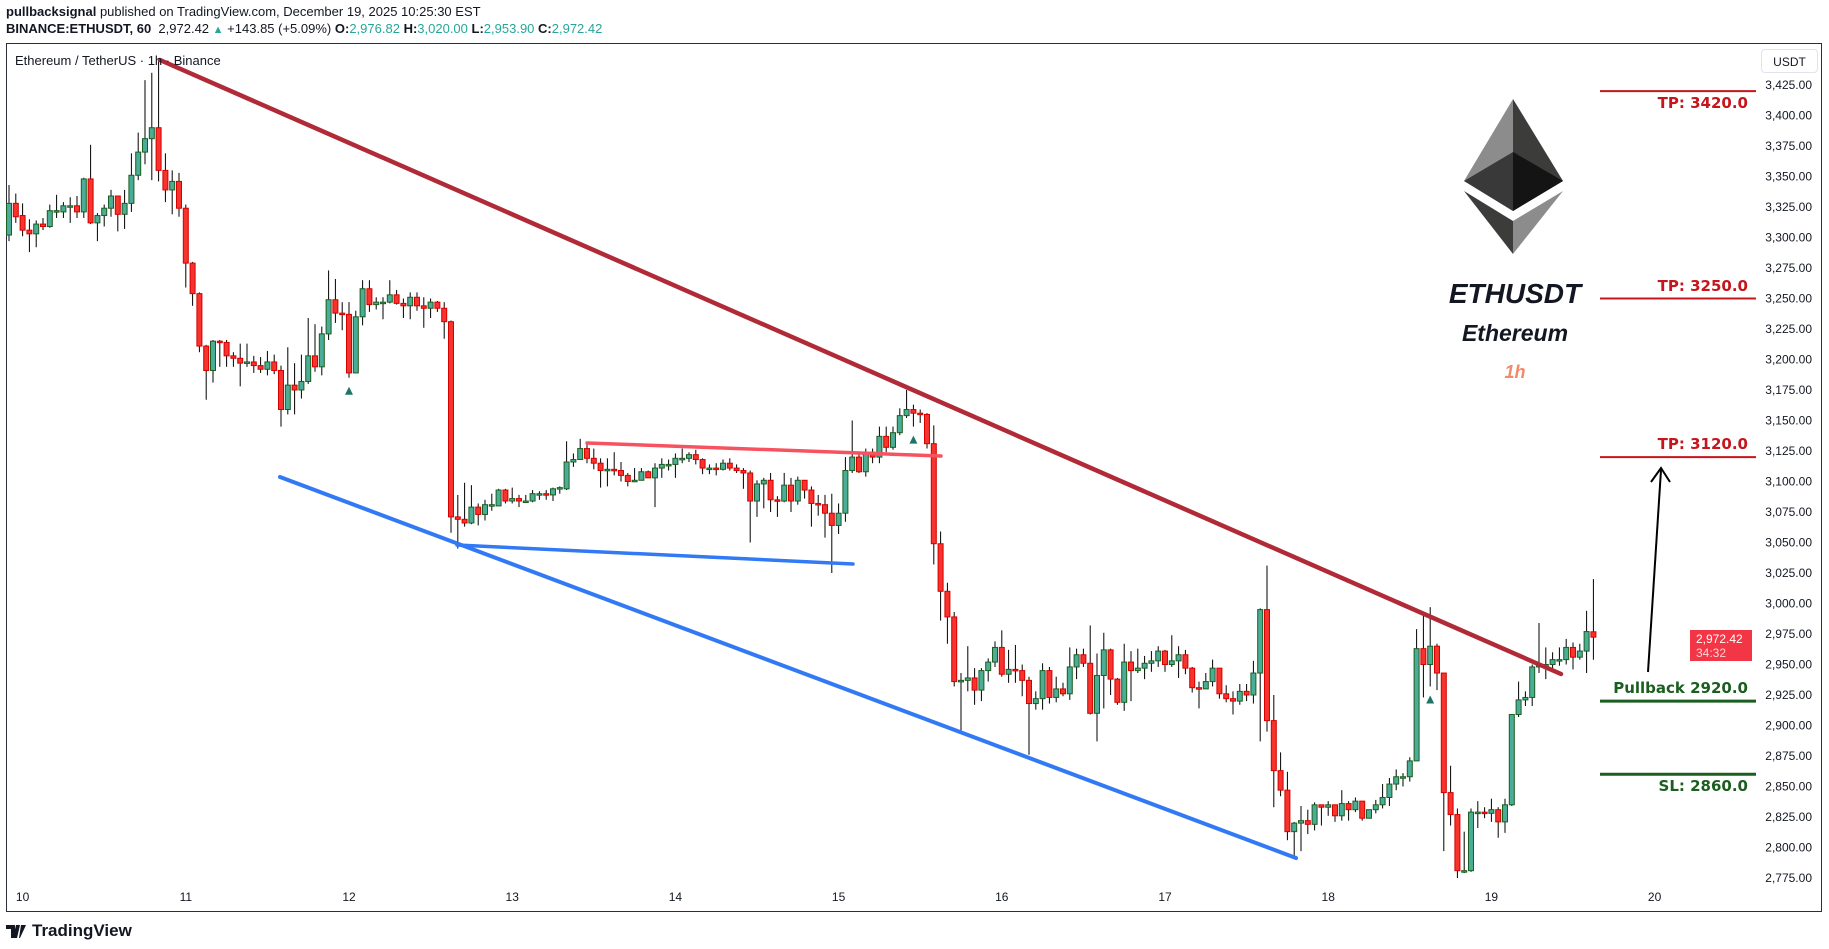 Image resolution: width=1829 pixels, height=949 pixels. What do you see at coordinates (1654, 571) in the screenshot?
I see `projection-arrow` at bounding box center [1654, 571].